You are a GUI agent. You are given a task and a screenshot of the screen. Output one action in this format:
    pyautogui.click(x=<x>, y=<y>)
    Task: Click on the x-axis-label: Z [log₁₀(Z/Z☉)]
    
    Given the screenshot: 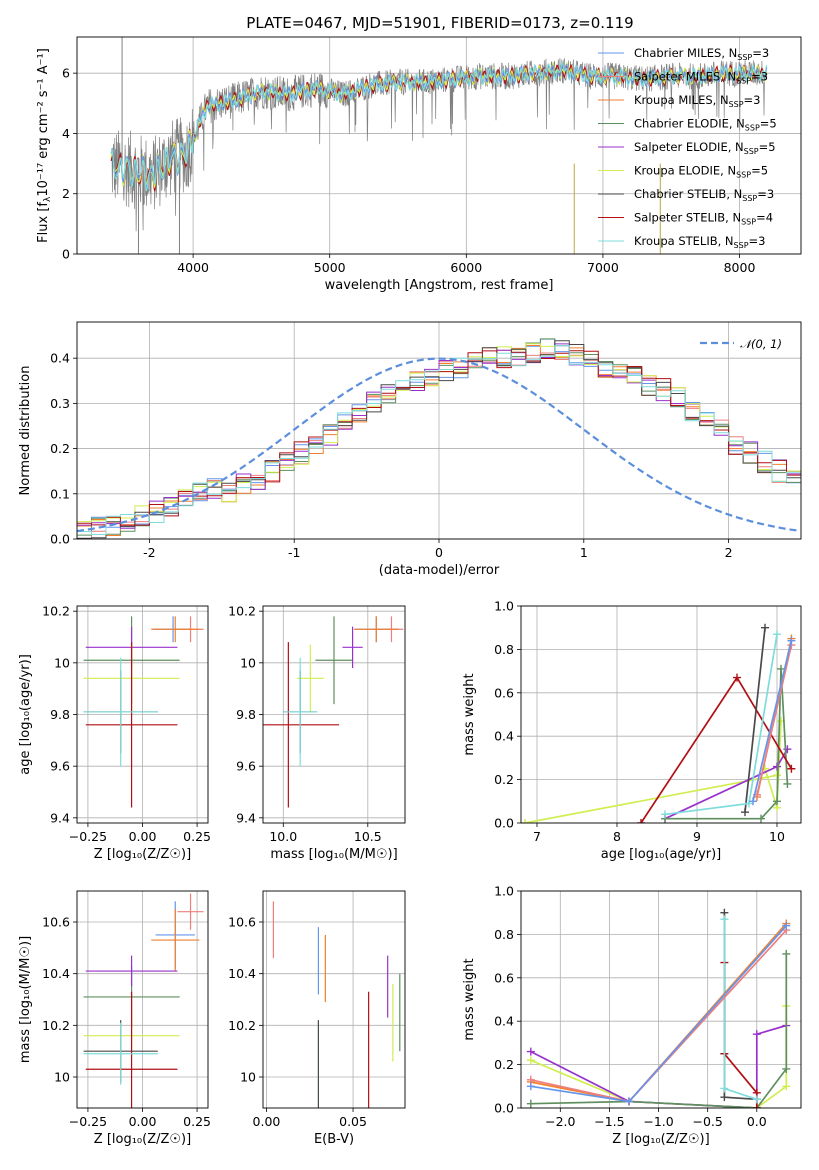 What is the action you would take?
    pyautogui.click(x=142, y=1139)
    